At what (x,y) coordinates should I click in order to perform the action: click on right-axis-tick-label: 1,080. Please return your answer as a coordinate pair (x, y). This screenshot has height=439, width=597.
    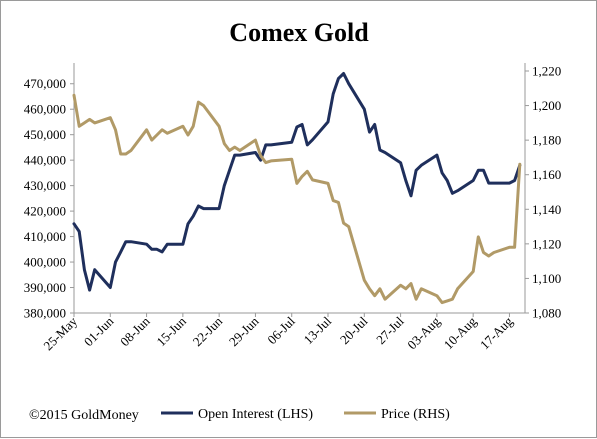
    Looking at the image, I should click on (546, 313).